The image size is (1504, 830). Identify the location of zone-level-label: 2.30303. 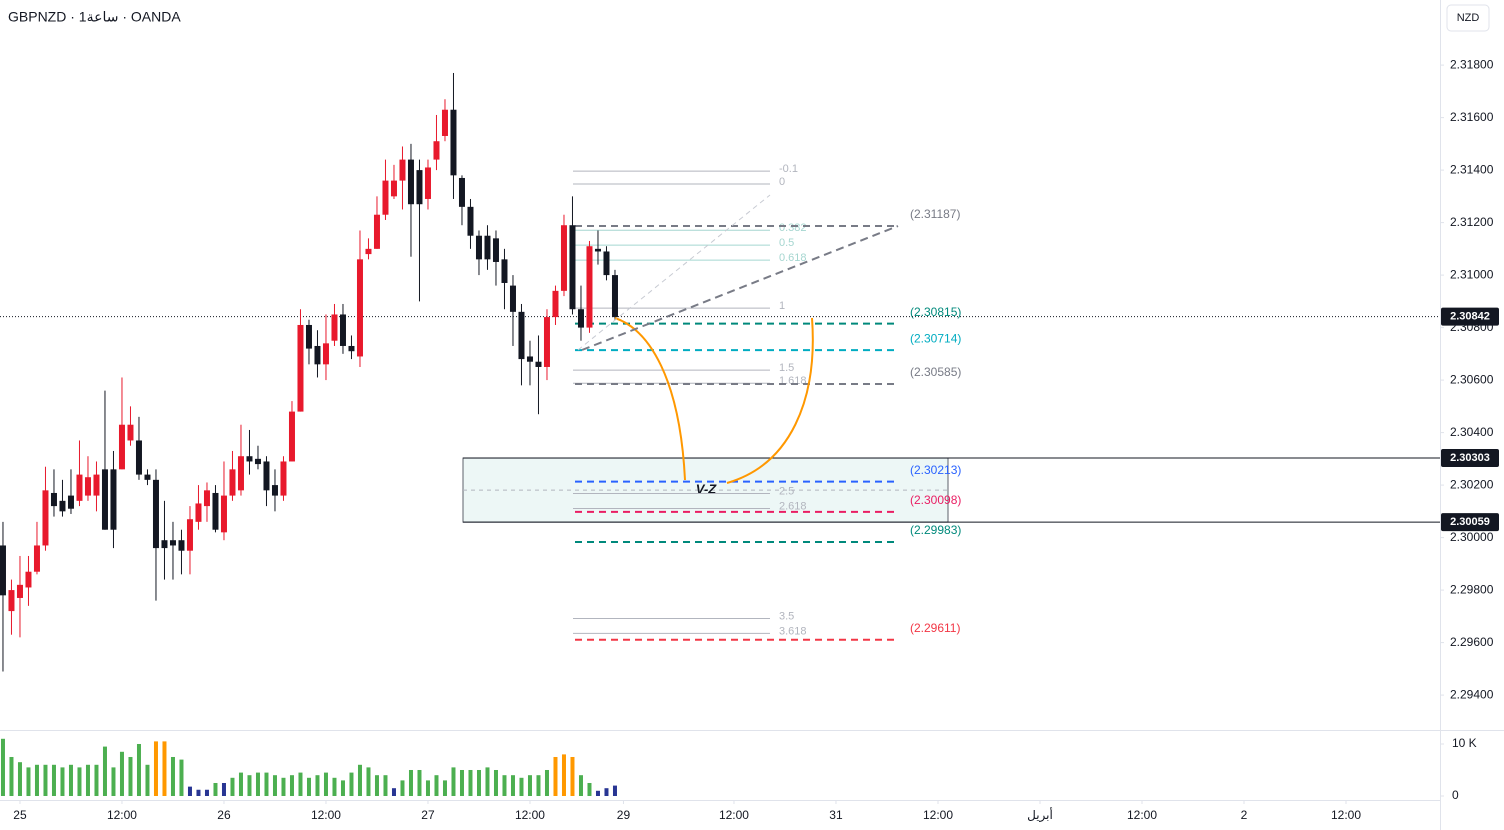
(1470, 458).